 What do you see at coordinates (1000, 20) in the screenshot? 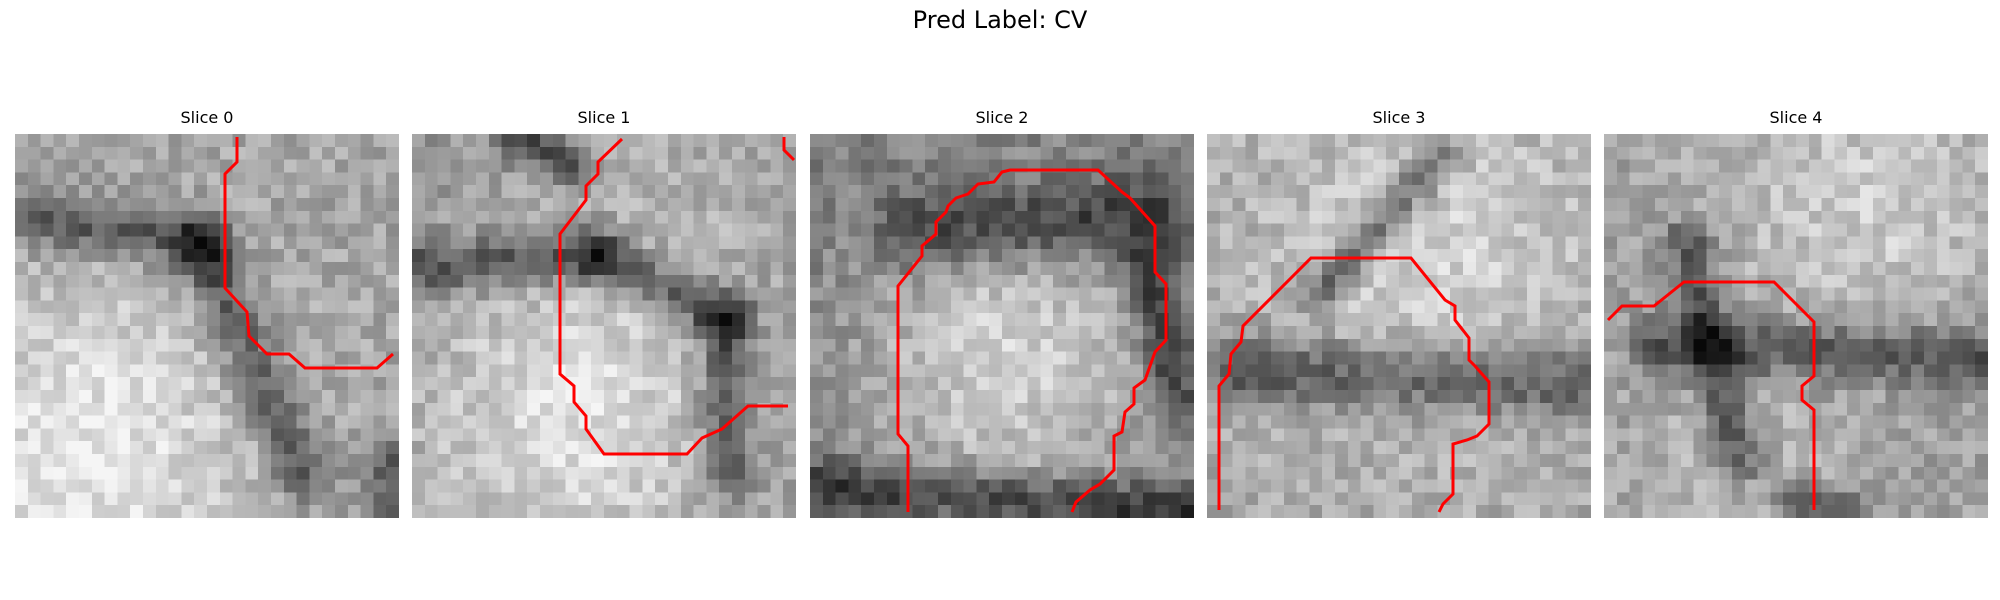
I see `figure-title: Pred Label: CV` at bounding box center [1000, 20].